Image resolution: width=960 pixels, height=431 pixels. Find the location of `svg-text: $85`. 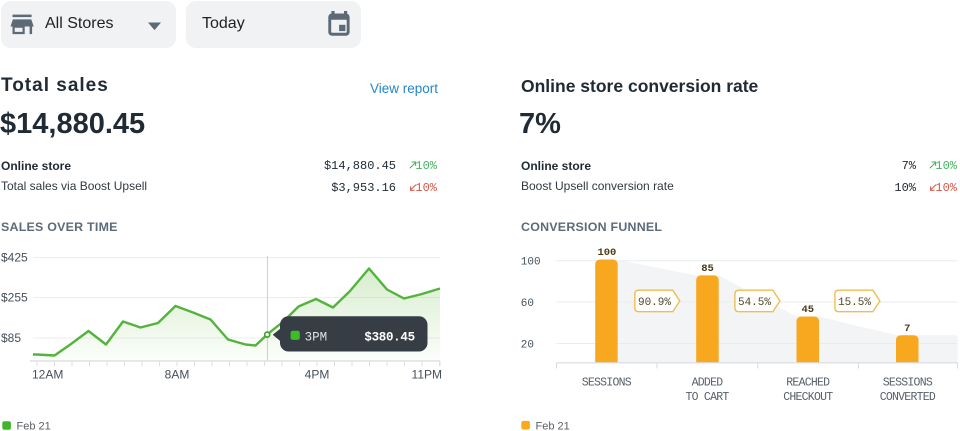

svg-text: $85 is located at coordinates (11, 338).